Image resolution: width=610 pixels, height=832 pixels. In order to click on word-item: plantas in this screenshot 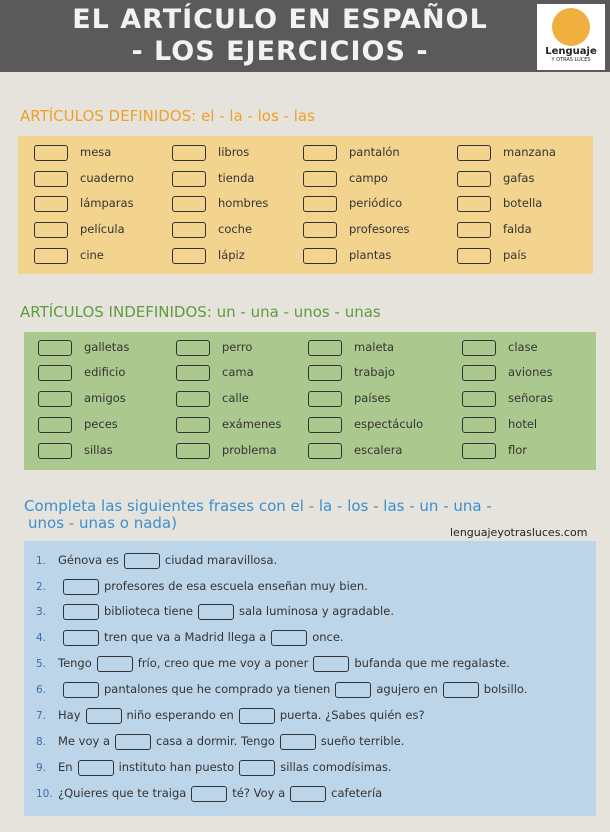, I will do `click(347, 255)`.